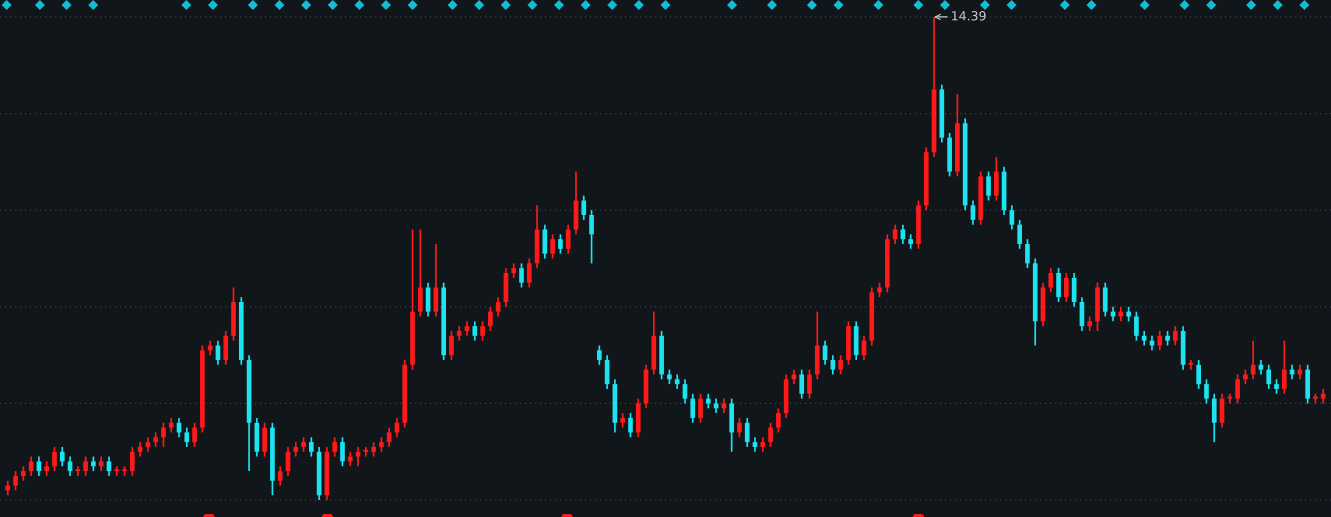 The height and width of the screenshot is (517, 1331). Describe the element at coordinates (969, 16) in the screenshot. I see `annotation: 14.39` at that location.